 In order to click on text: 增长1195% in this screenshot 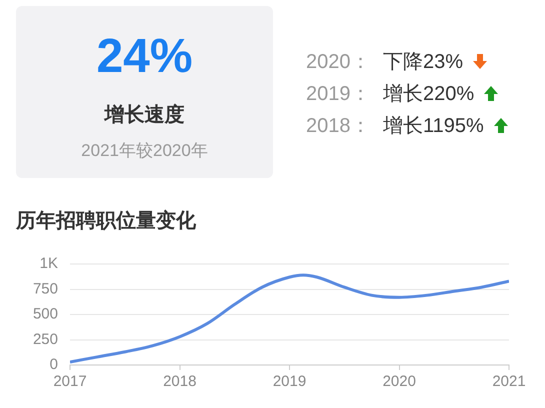, I will do `click(433, 126)`.